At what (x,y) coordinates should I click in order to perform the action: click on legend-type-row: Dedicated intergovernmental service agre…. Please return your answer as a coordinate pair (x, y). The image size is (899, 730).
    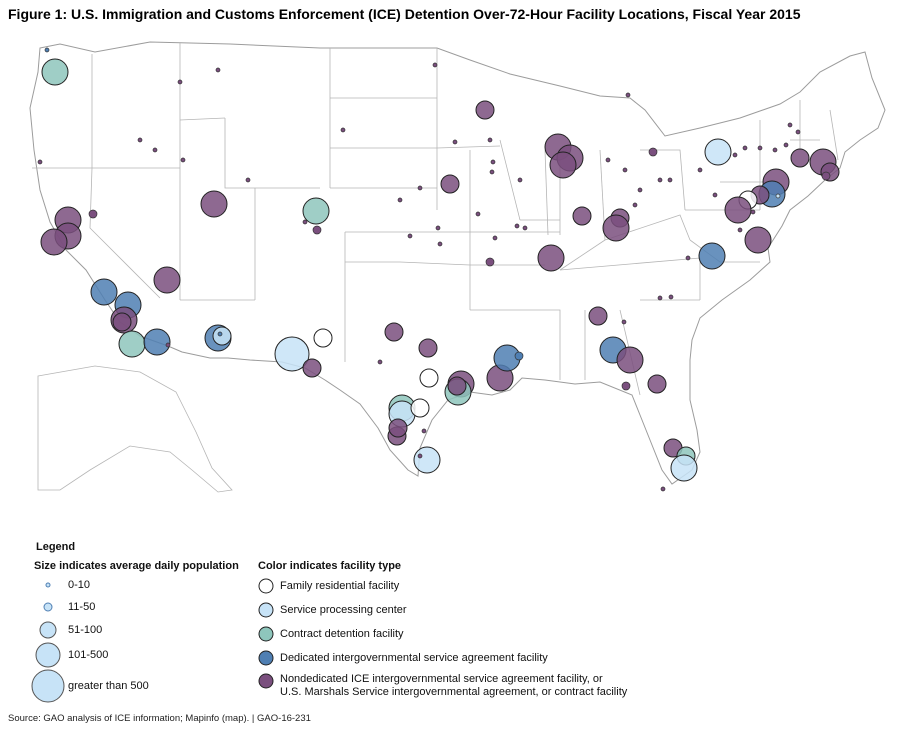
    Looking at the image, I should click on (403, 658).